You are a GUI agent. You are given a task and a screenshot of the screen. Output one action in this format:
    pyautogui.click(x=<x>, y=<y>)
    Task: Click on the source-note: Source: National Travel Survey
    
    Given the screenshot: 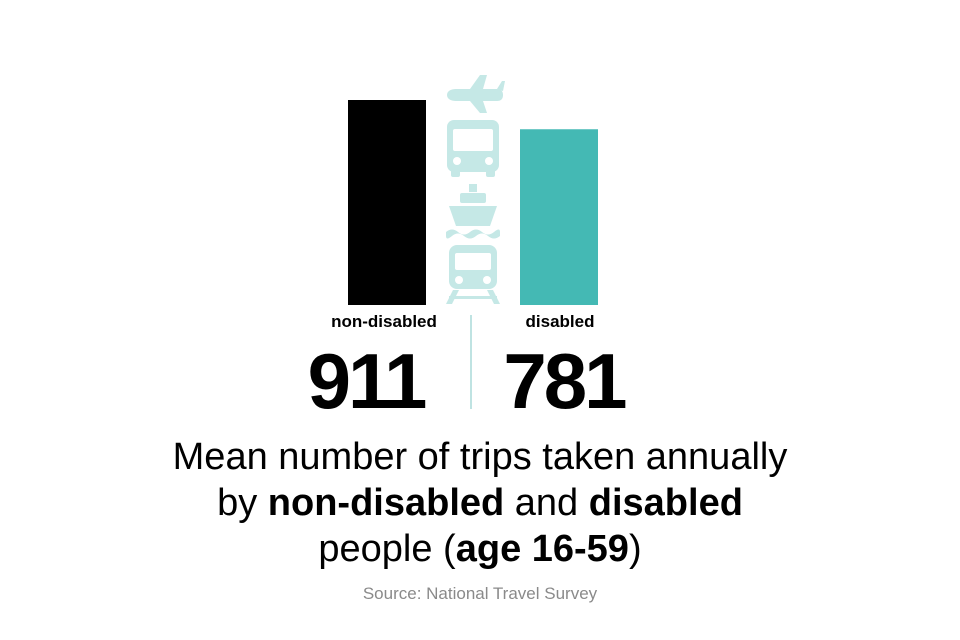 What is the action you would take?
    pyautogui.click(x=480, y=593)
    